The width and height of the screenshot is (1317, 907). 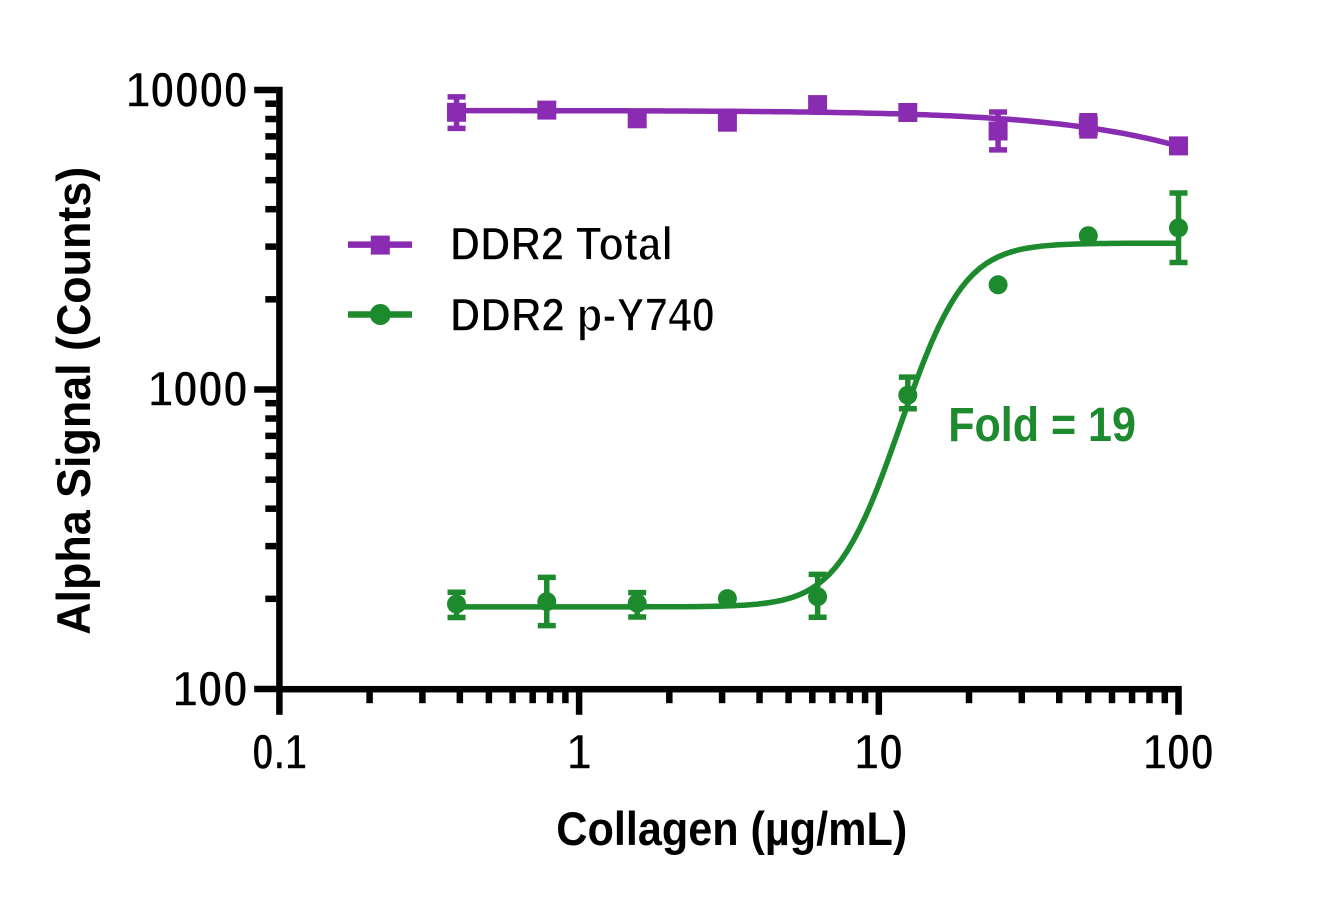 What do you see at coordinates (74, 401) in the screenshot?
I see `svg-text: Alpha Signal (Counts)` at bounding box center [74, 401].